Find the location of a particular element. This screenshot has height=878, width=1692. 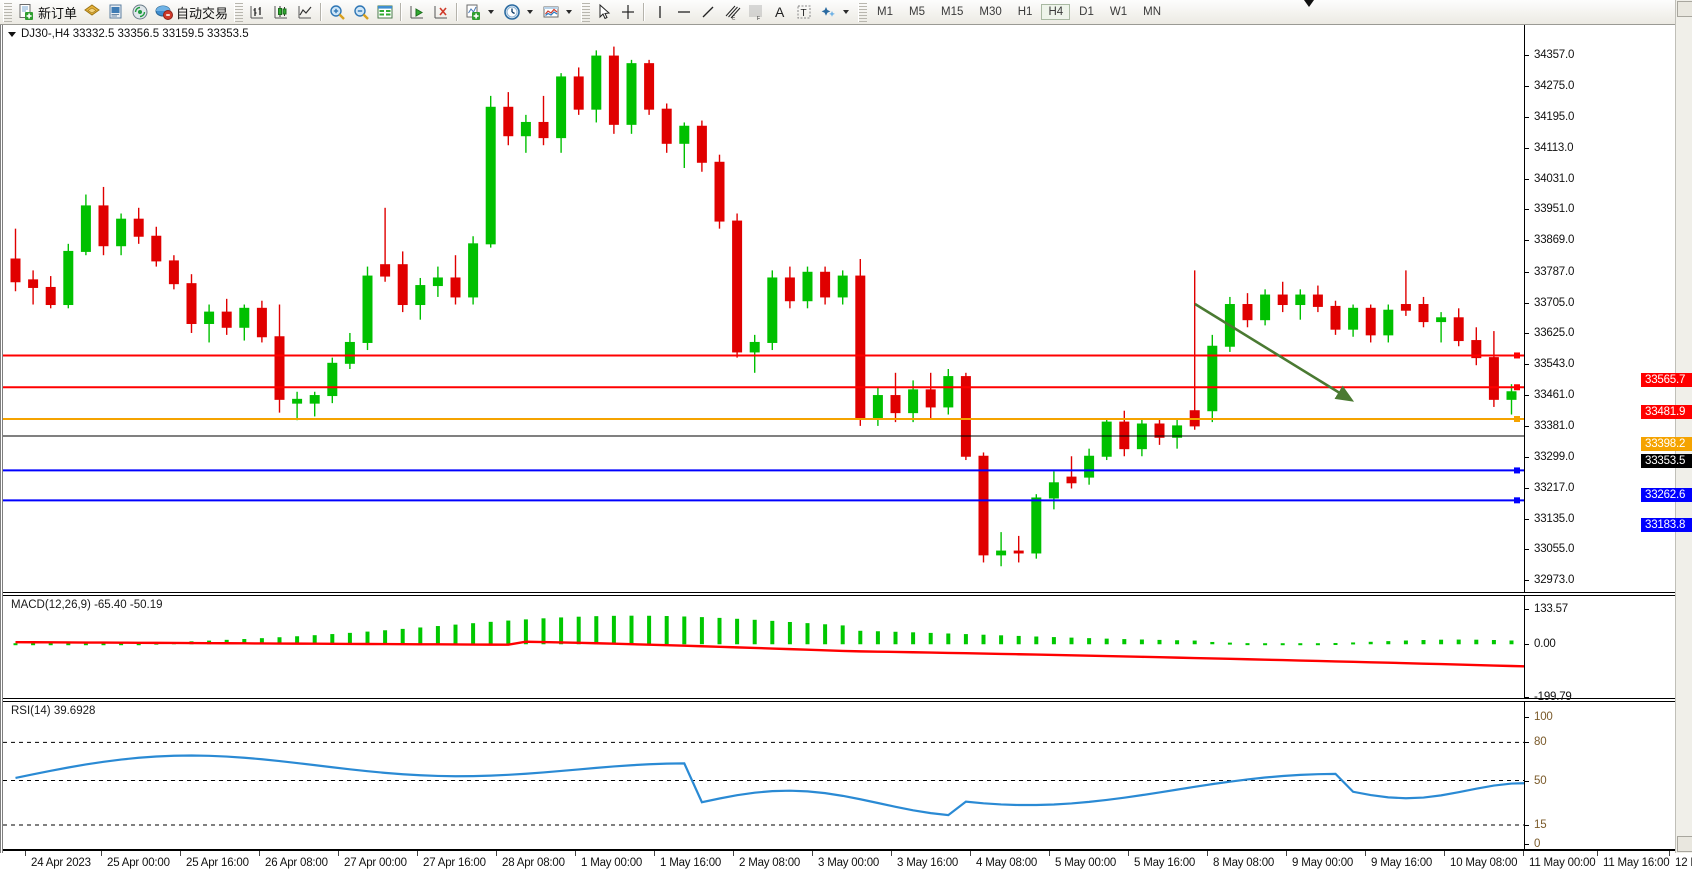

timeframe-h4: H4 is located at coordinates (1056, 12).